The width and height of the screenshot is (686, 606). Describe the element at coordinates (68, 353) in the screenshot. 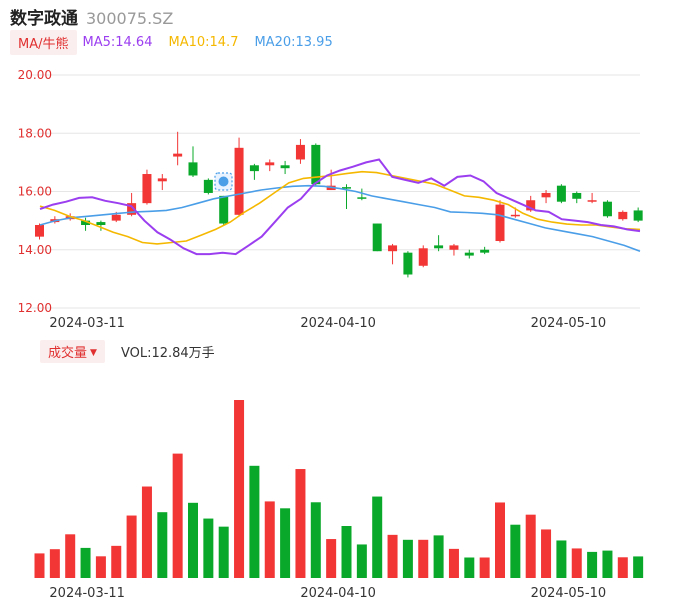

I see `volume-toggle-label: 成交量` at that location.